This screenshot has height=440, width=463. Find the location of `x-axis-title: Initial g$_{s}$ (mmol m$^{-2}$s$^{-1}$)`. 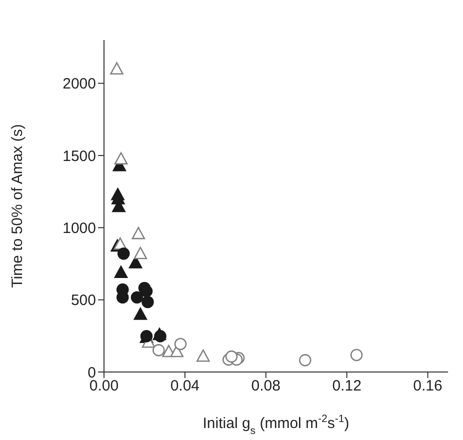

x-axis-title: Initial g$_{s}$ (mmol m$^{-2}$s$^{-1}$) is located at coordinates (276, 425).